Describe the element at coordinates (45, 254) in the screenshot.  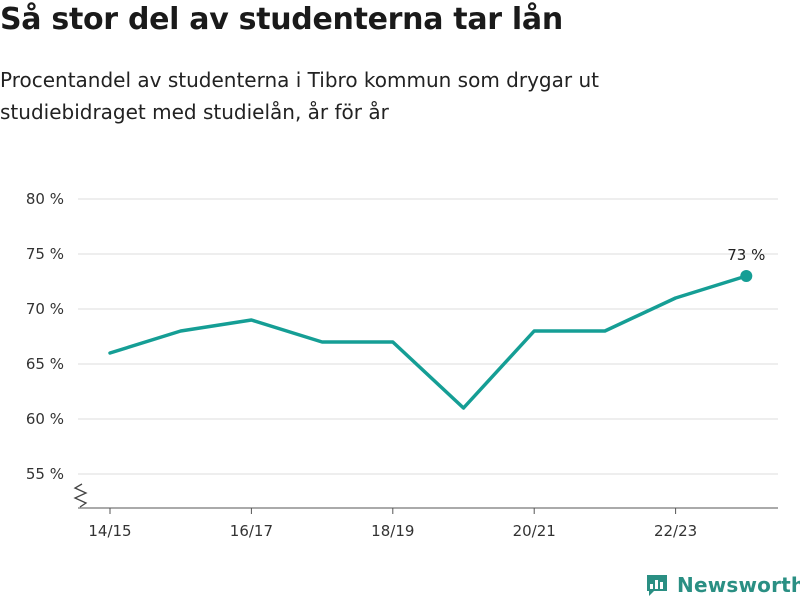
I see `y-tick-label: 75 %` at that location.